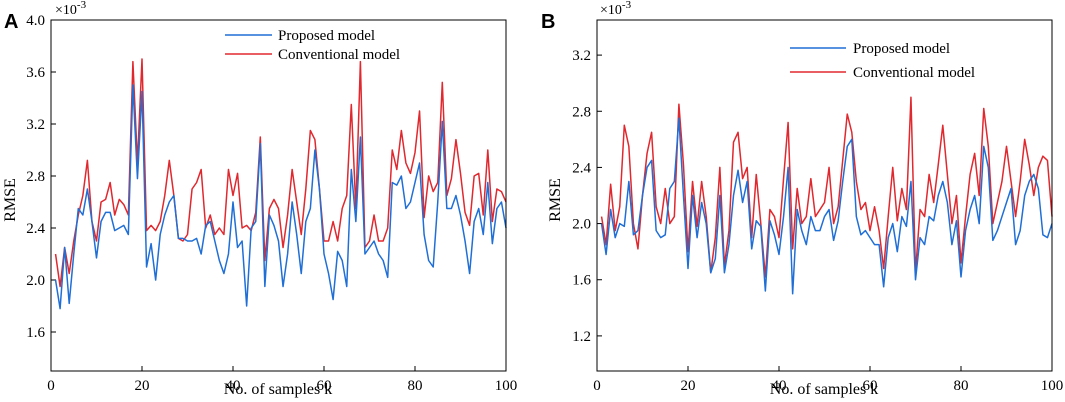  Describe the element at coordinates (35, 21) in the screenshot. I see `y-tick-label-a: 4.0` at that location.